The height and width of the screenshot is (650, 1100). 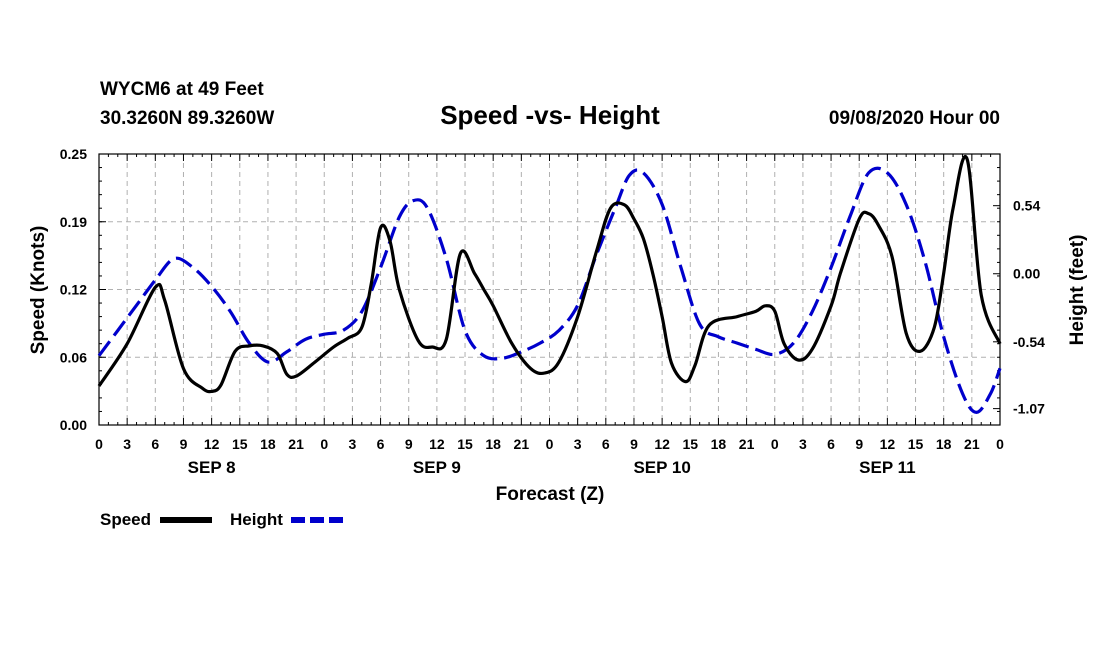 I want to click on legend-speed-label: Speed, so click(x=125, y=519).